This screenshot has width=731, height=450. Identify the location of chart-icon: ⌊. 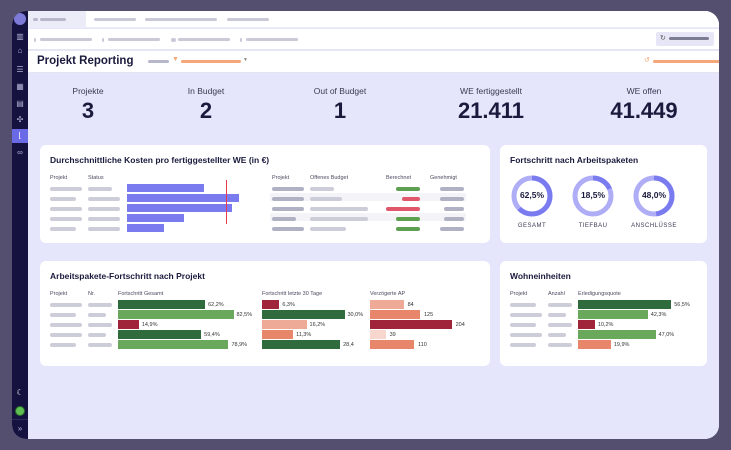
(20, 135).